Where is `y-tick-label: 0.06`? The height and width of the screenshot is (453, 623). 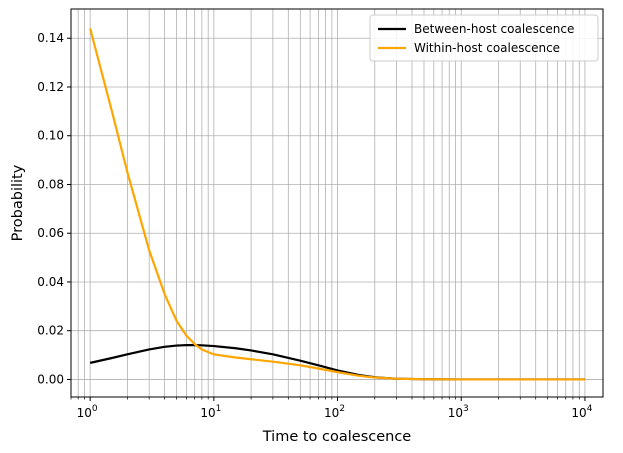 y-tick-label: 0.06 is located at coordinates (50, 233).